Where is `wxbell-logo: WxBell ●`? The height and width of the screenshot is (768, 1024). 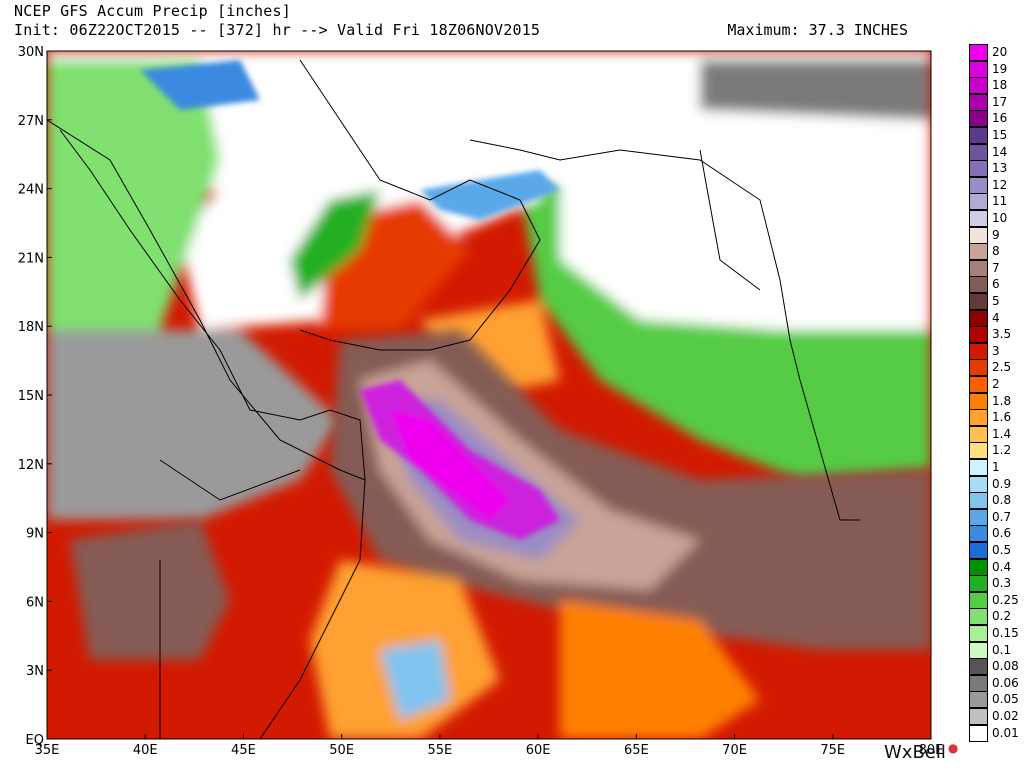
wxbell-logo: WxBell ● is located at coordinates (921, 752).